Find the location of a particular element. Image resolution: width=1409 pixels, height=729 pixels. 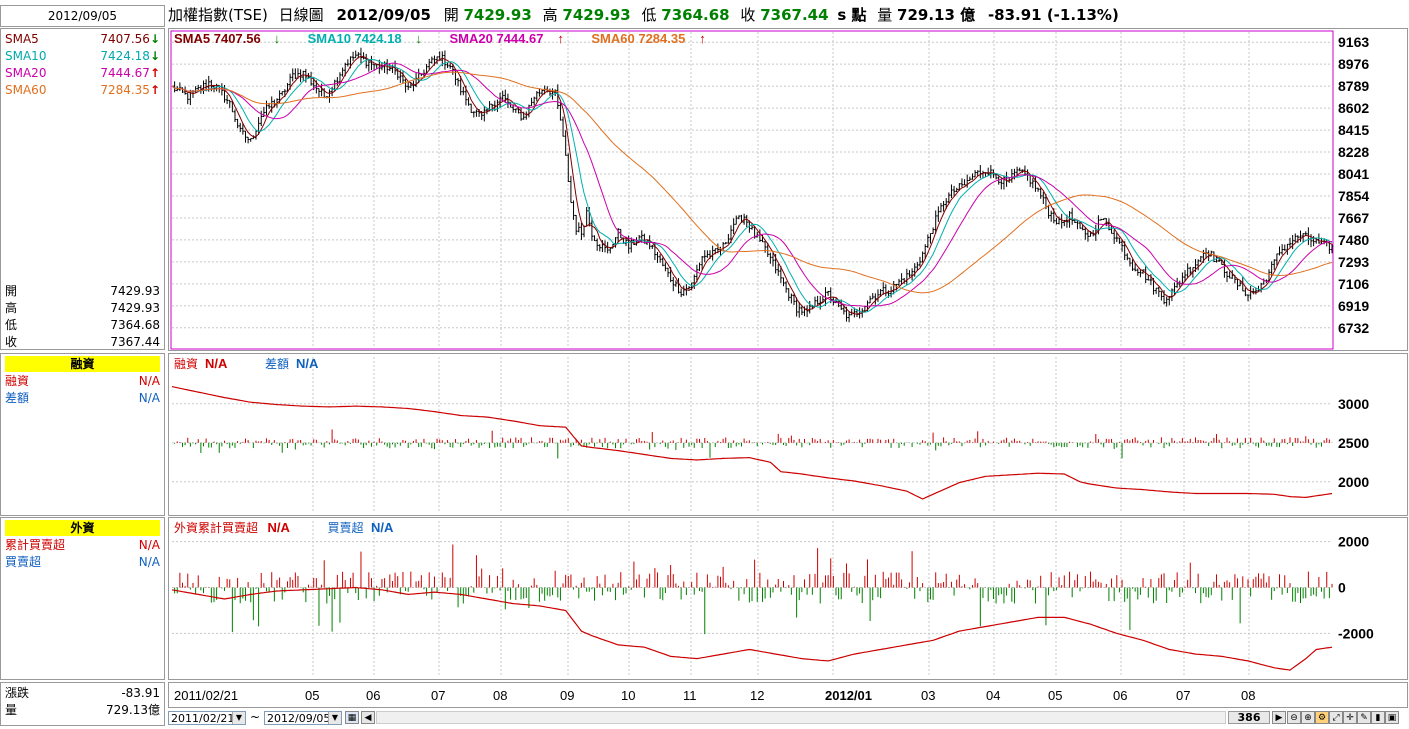

margin-1-label: 差額 is located at coordinates (17, 398).